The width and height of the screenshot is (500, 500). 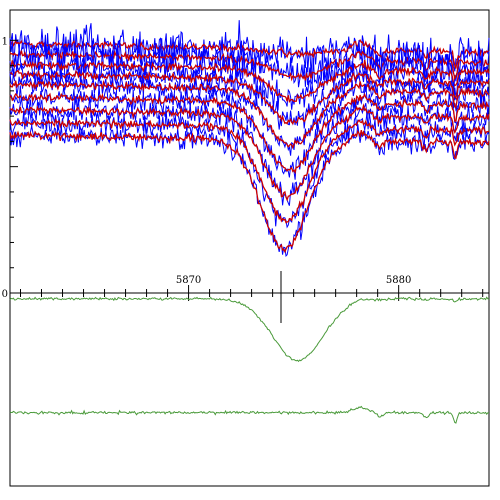 I want to click on x-tick-label: 5870, so click(x=188, y=280).